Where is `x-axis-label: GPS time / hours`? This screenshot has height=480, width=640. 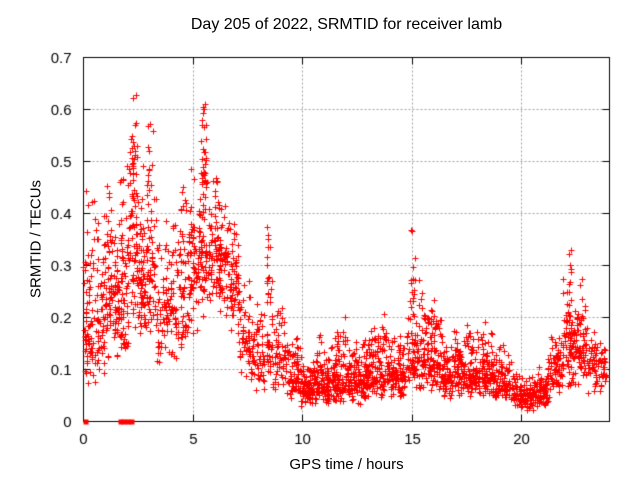 x-axis-label: GPS time / hours is located at coordinates (346, 464).